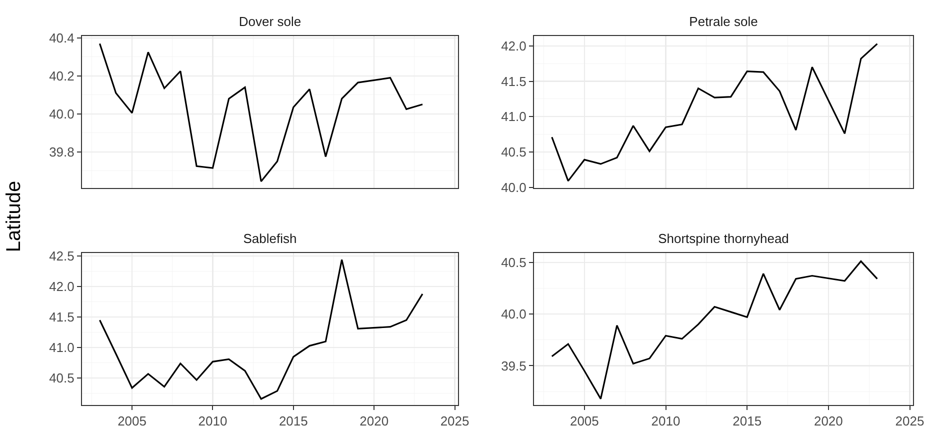  What do you see at coordinates (270, 238) in the screenshot?
I see `chart-title: Sablefish` at bounding box center [270, 238].